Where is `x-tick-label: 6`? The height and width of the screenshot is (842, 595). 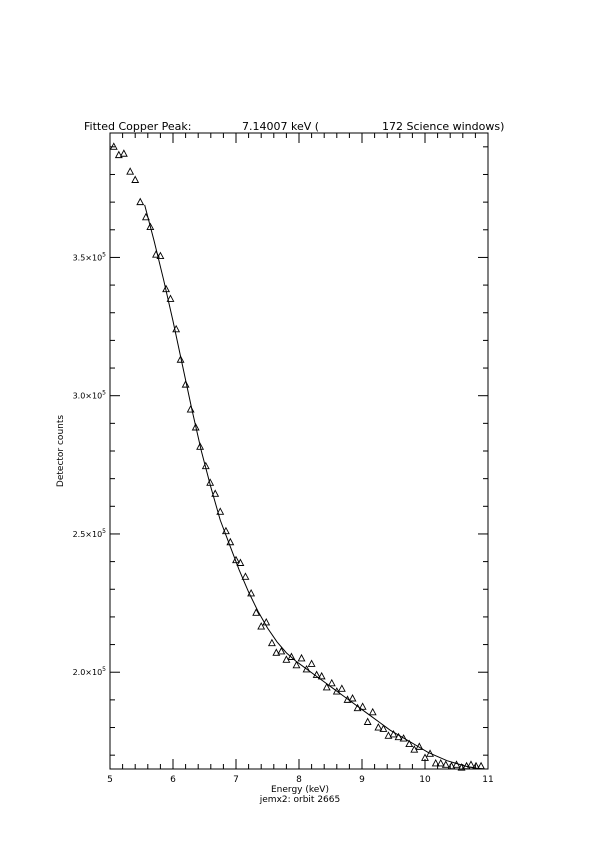 x-tick-label: 6 is located at coordinates (173, 780).